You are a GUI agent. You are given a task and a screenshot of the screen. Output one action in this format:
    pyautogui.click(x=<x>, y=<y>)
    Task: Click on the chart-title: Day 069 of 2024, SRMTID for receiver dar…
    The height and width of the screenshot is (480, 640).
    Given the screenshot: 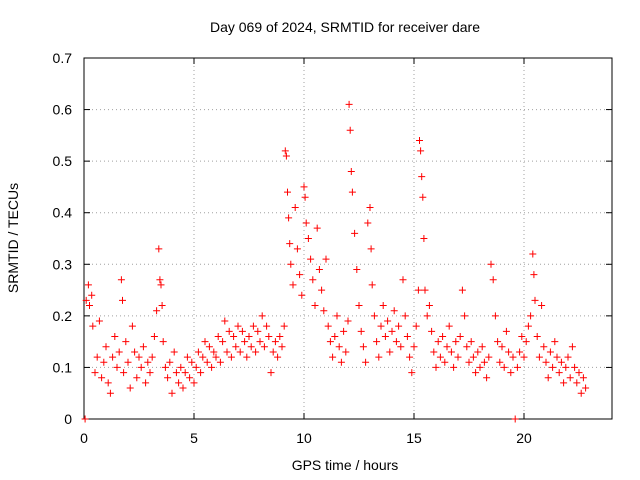 What is the action you would take?
    pyautogui.click(x=345, y=27)
    